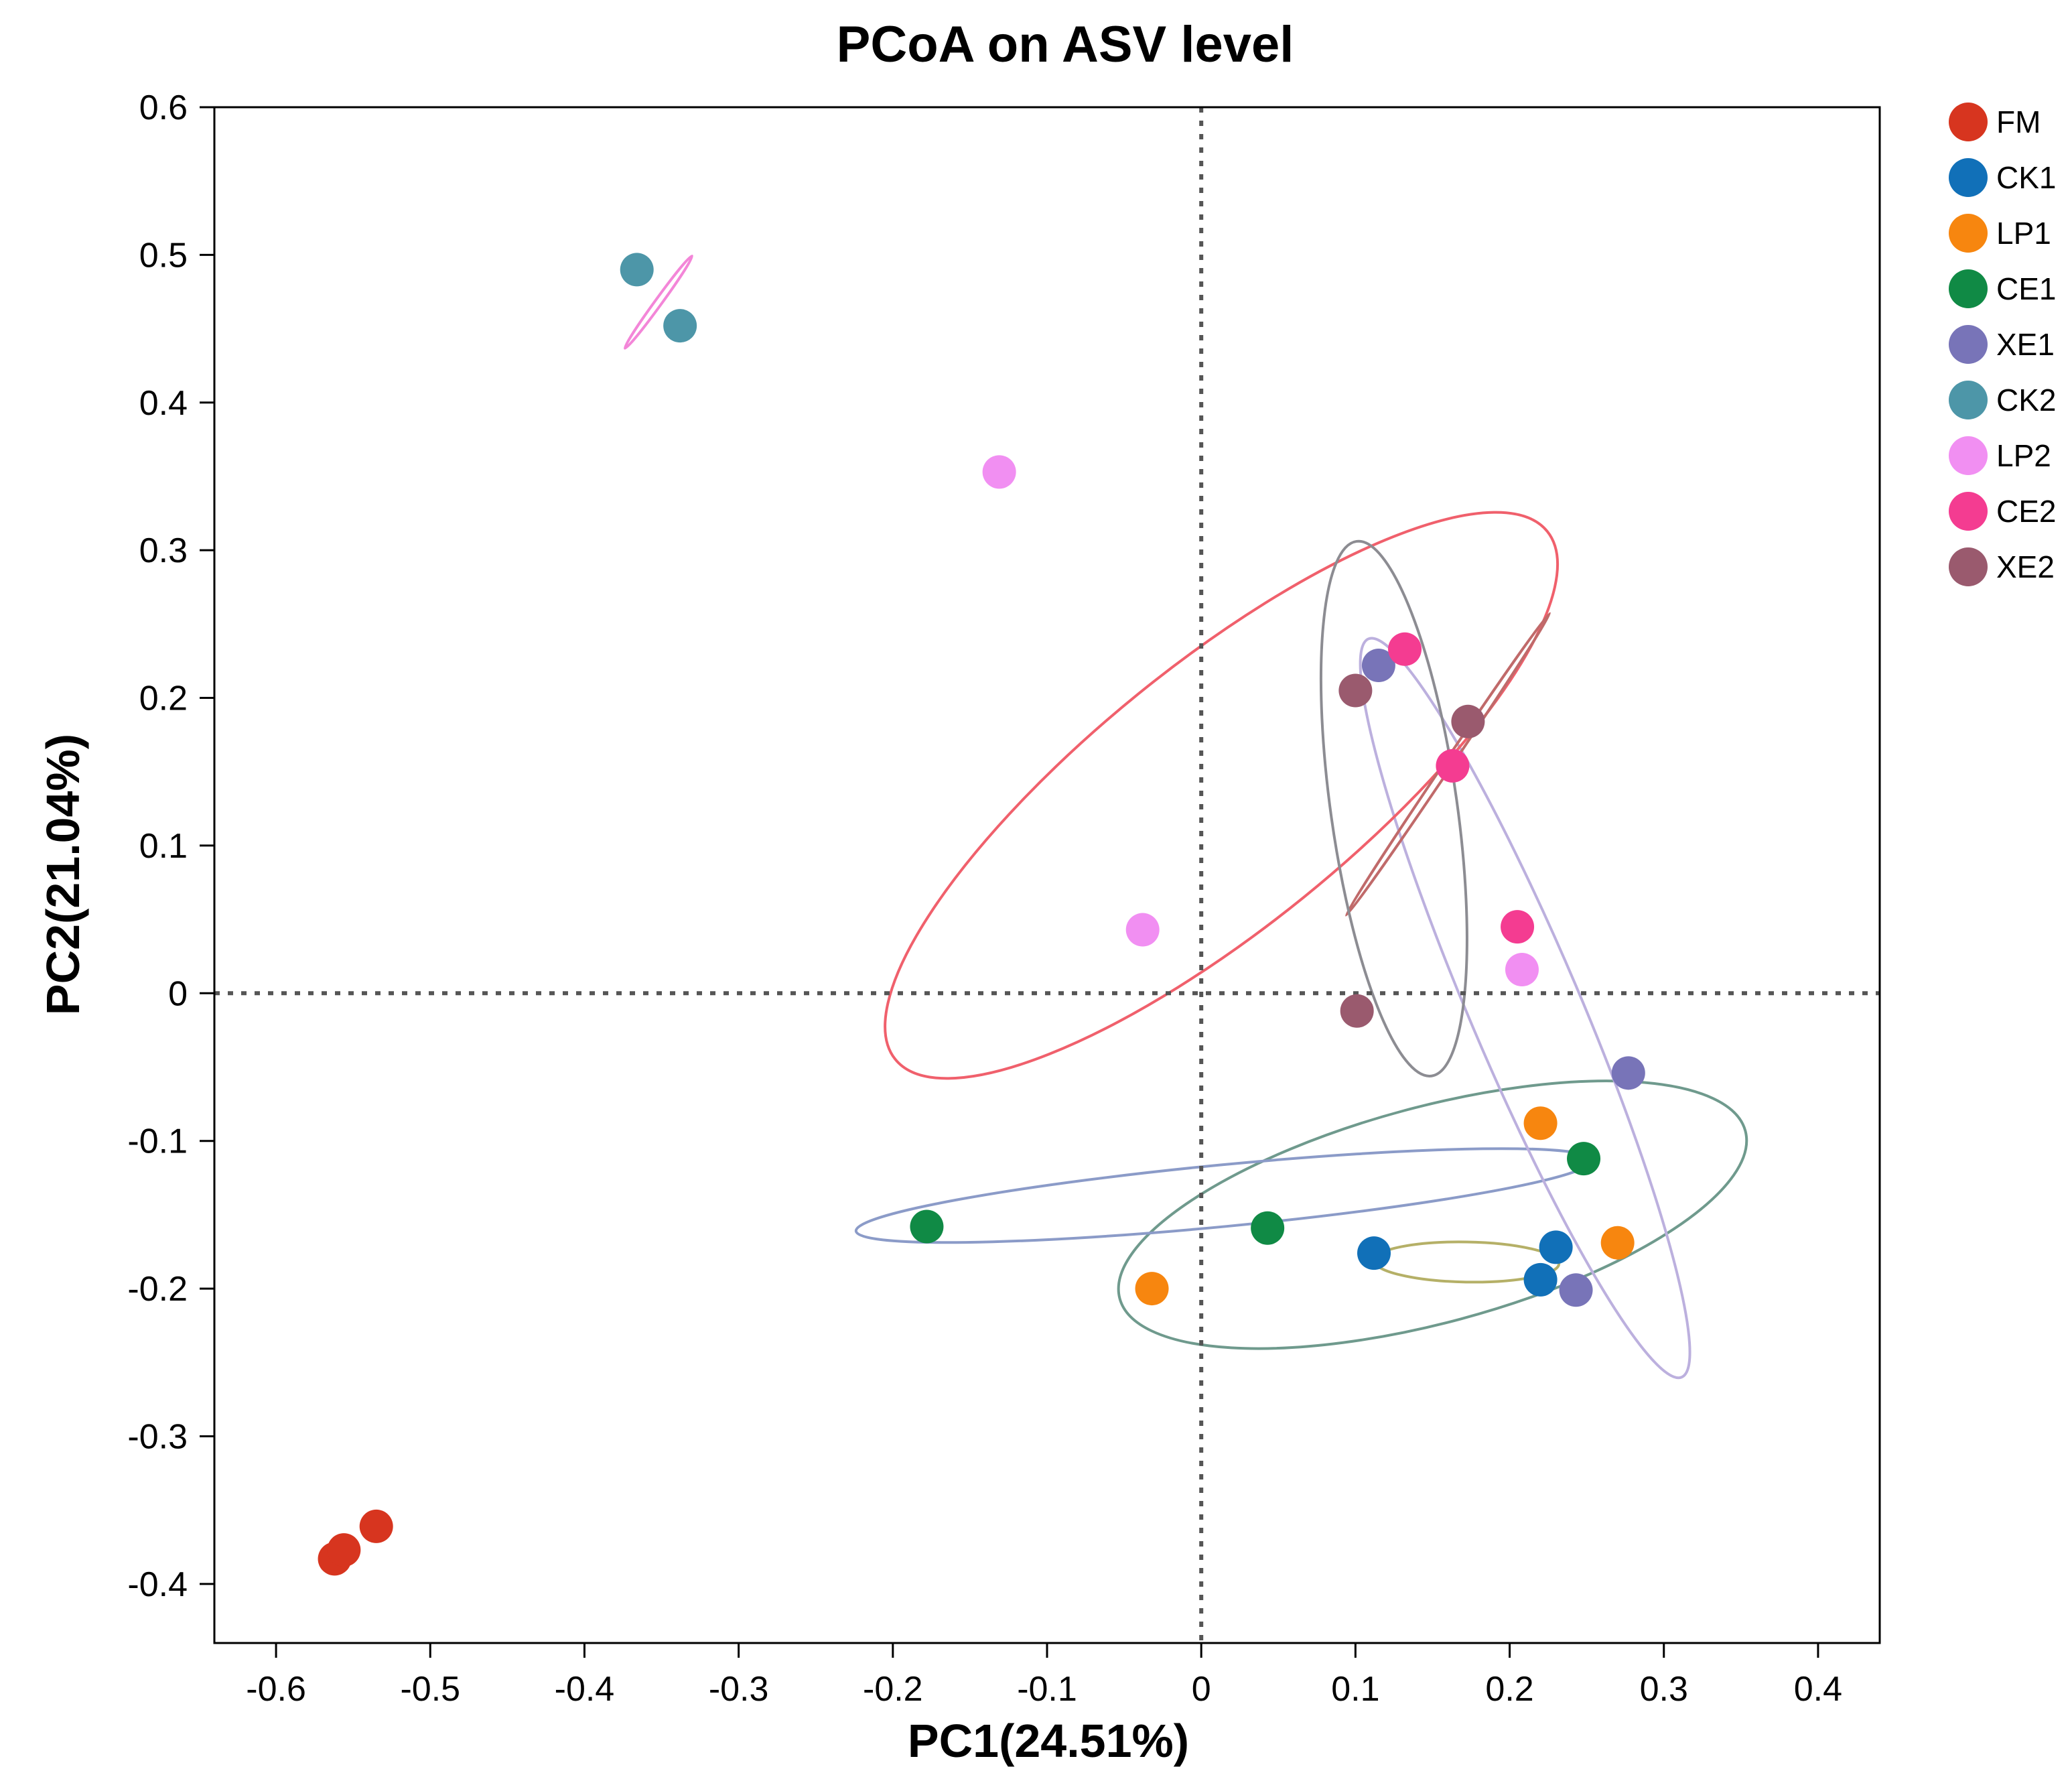 This screenshot has height=1773, width=2072. I want to click on legend-marker-ce2, so click(1968, 511).